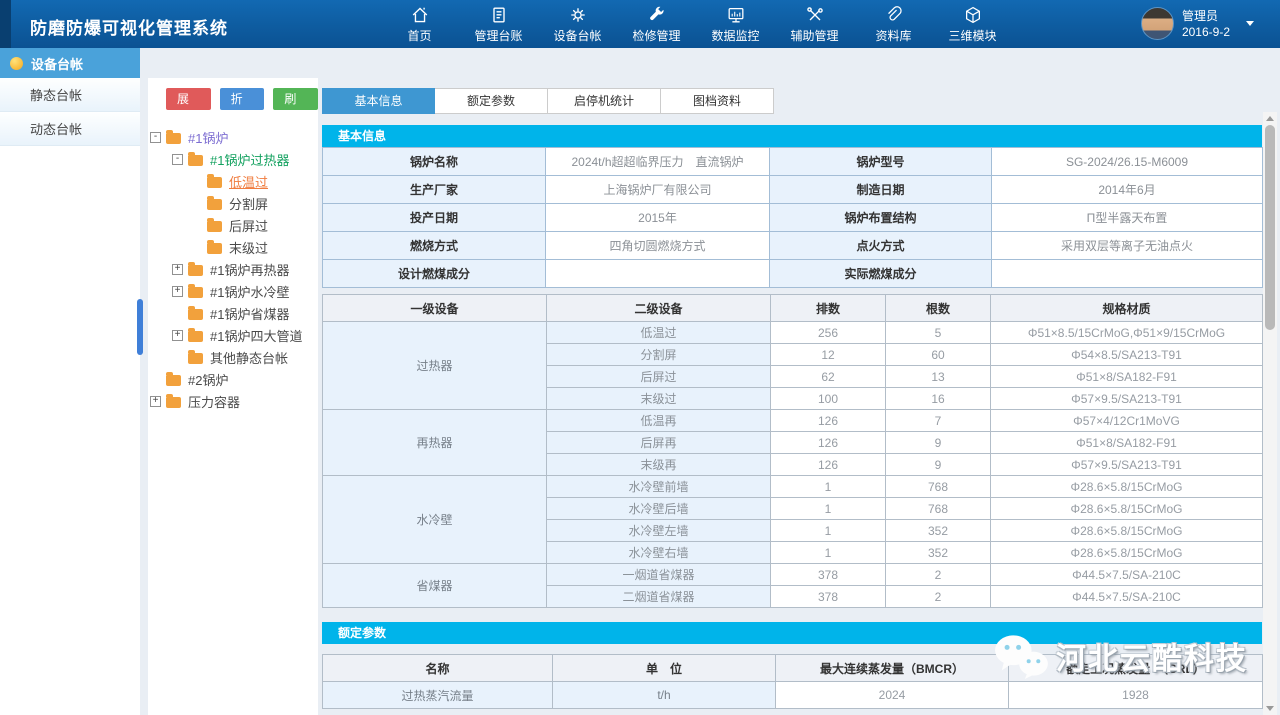 This screenshot has width=1280, height=715. Describe the element at coordinates (1126, 420) in the screenshot. I see `spec-cell: Φ57×4/12Cr1MoVG` at that location.